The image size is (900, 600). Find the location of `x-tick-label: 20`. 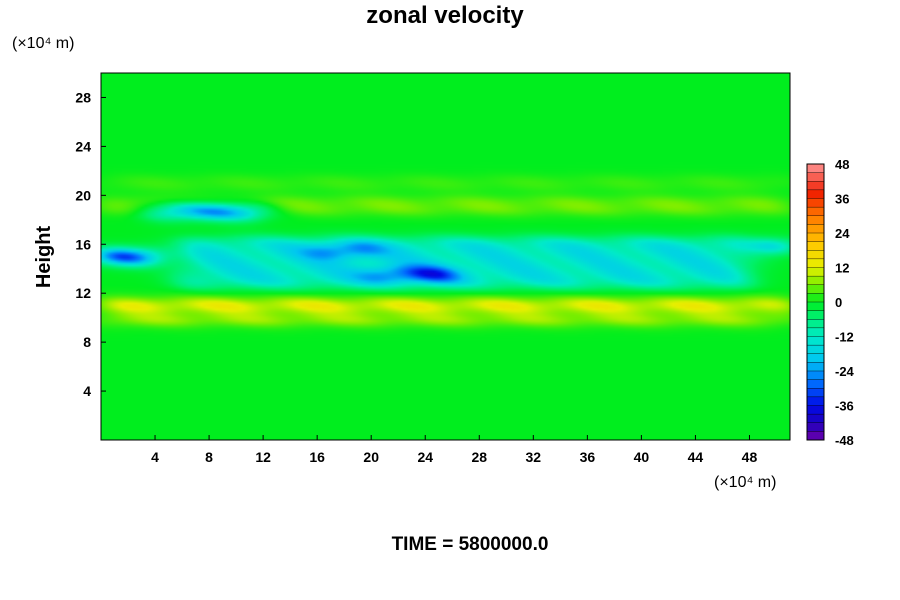

x-tick-label: 20 is located at coordinates (371, 457).